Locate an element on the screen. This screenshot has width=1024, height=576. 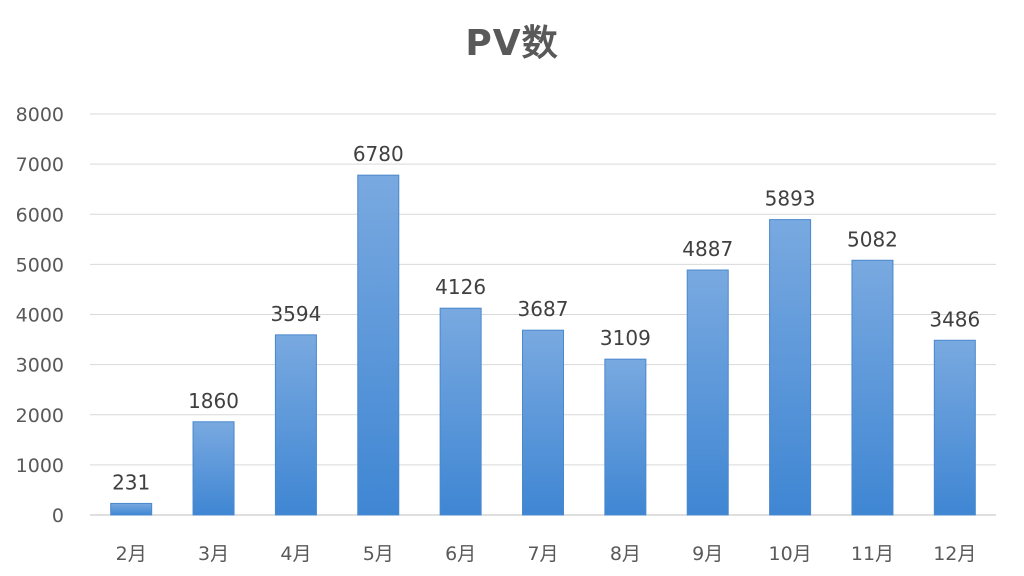
y-tick-label: 7000 is located at coordinates (40, 165).